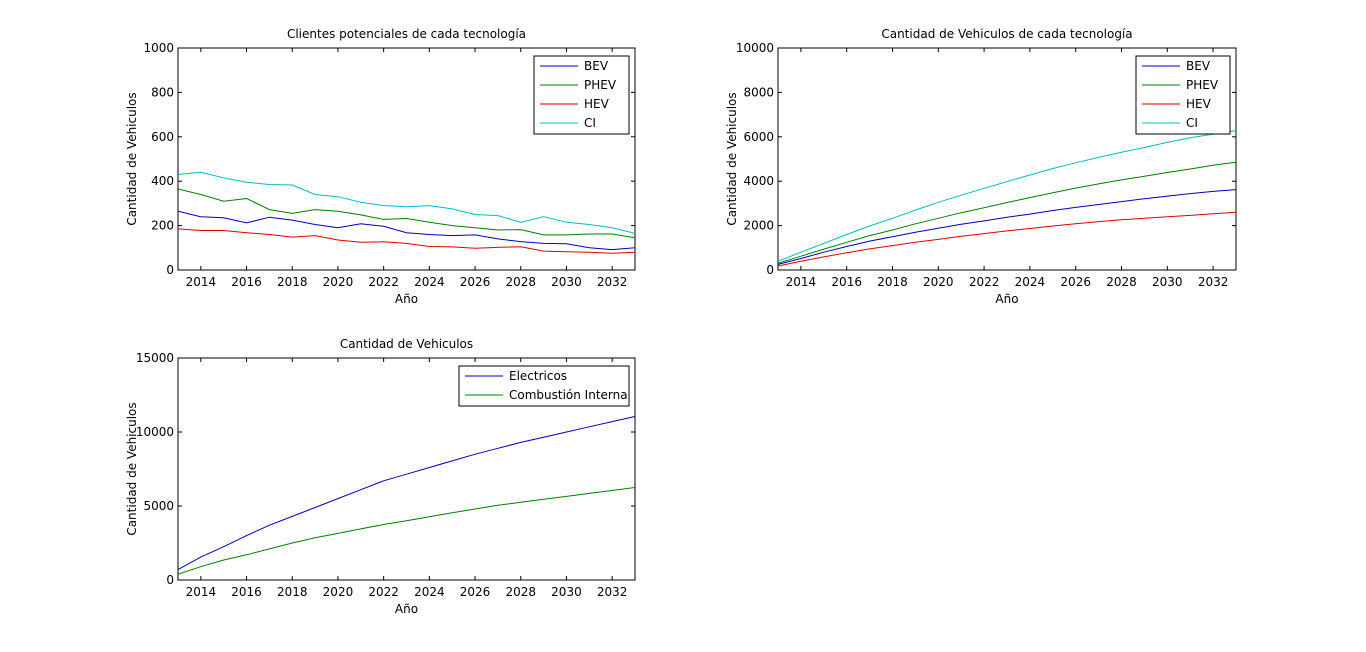 The width and height of the screenshot is (1366, 652). Describe the element at coordinates (162, 181) in the screenshot. I see `y-tick-label: 400` at that location.